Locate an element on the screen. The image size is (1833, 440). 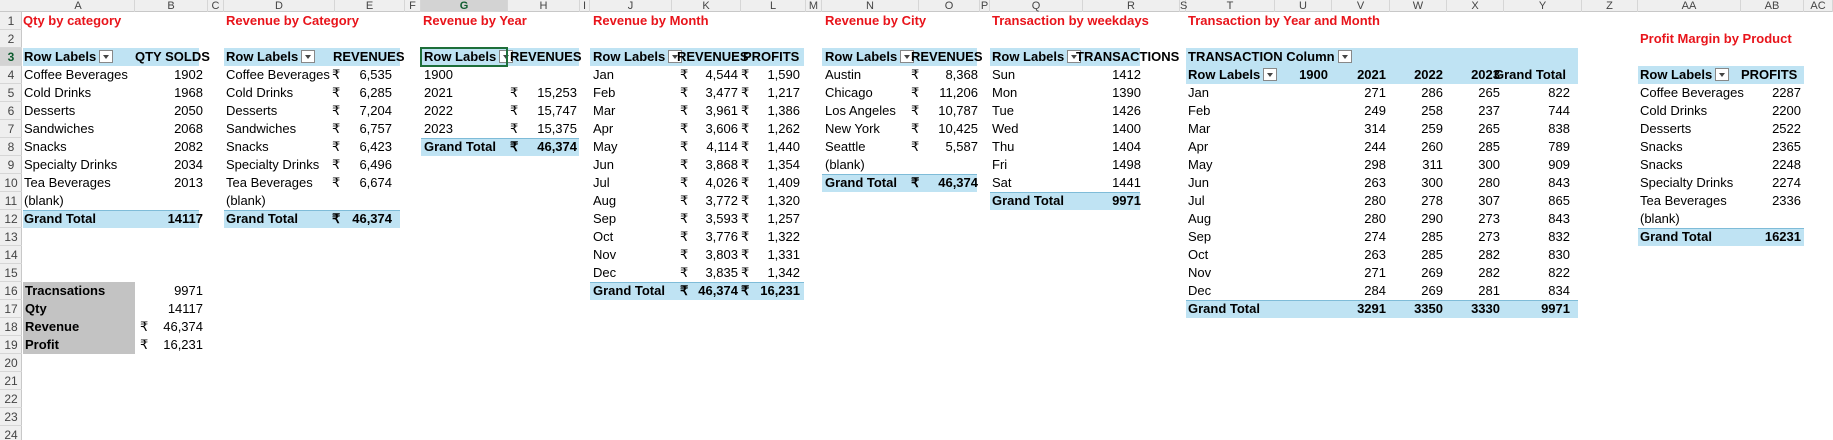
transaction-count: 832 is located at coordinates (1559, 236).